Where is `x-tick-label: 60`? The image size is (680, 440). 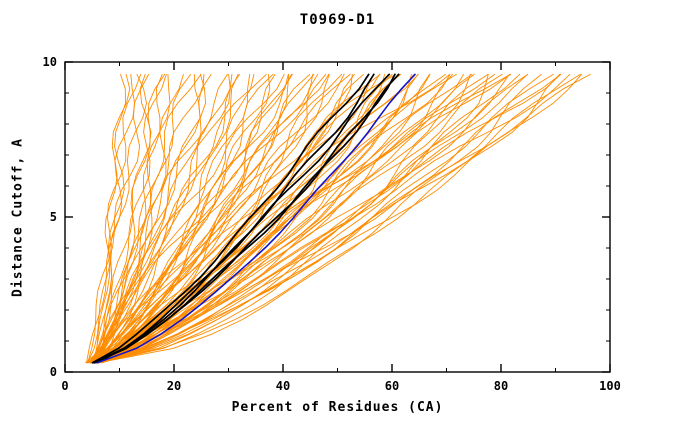
x-tick-label: 60 is located at coordinates (392, 386).